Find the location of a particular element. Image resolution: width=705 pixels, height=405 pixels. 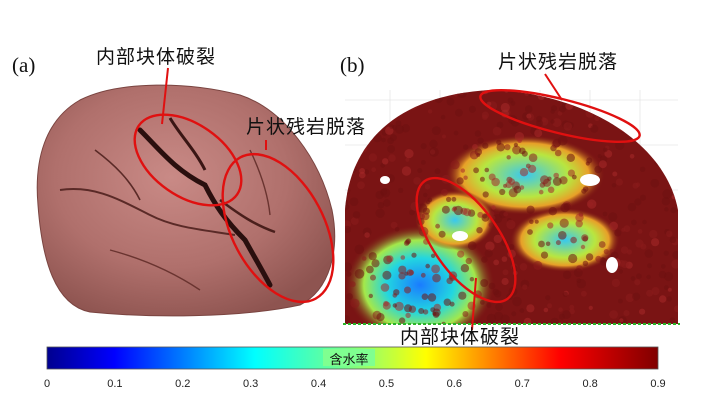

panel-a-label: (a) is located at coordinates (24, 65).